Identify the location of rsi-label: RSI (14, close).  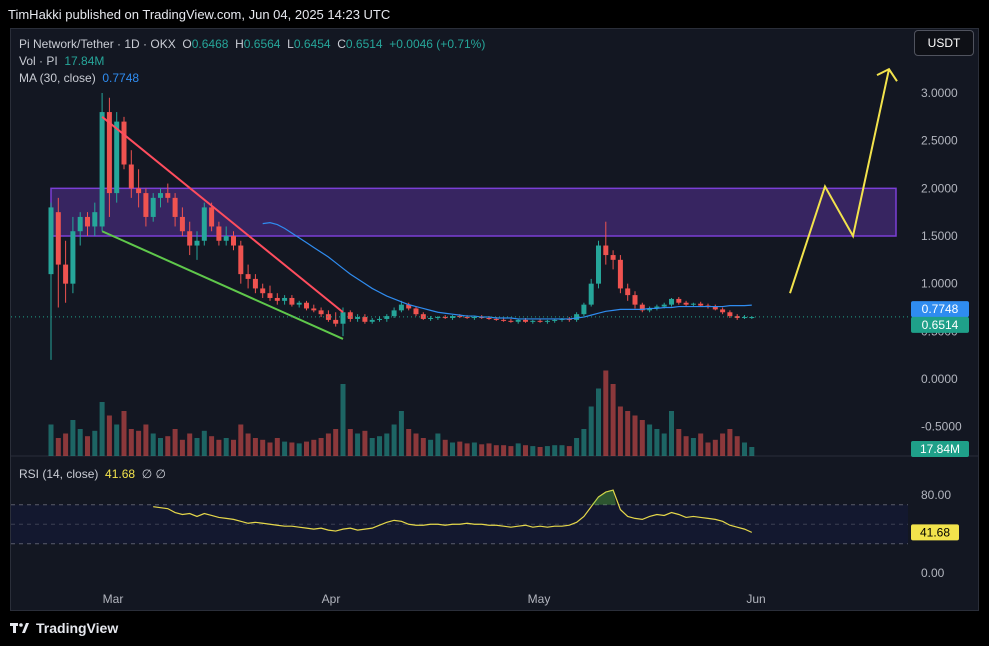
(59, 474).